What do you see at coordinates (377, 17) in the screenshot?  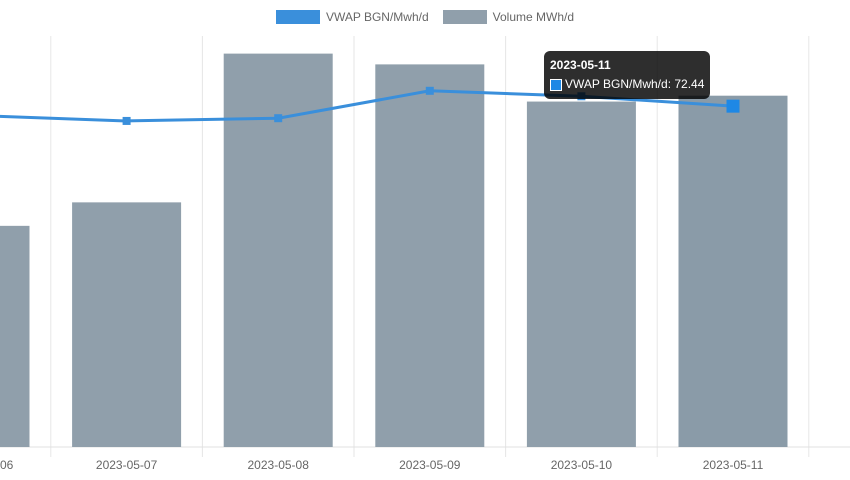 I see `legend-label-vwap: VWAP BGN/Mwh/d` at bounding box center [377, 17].